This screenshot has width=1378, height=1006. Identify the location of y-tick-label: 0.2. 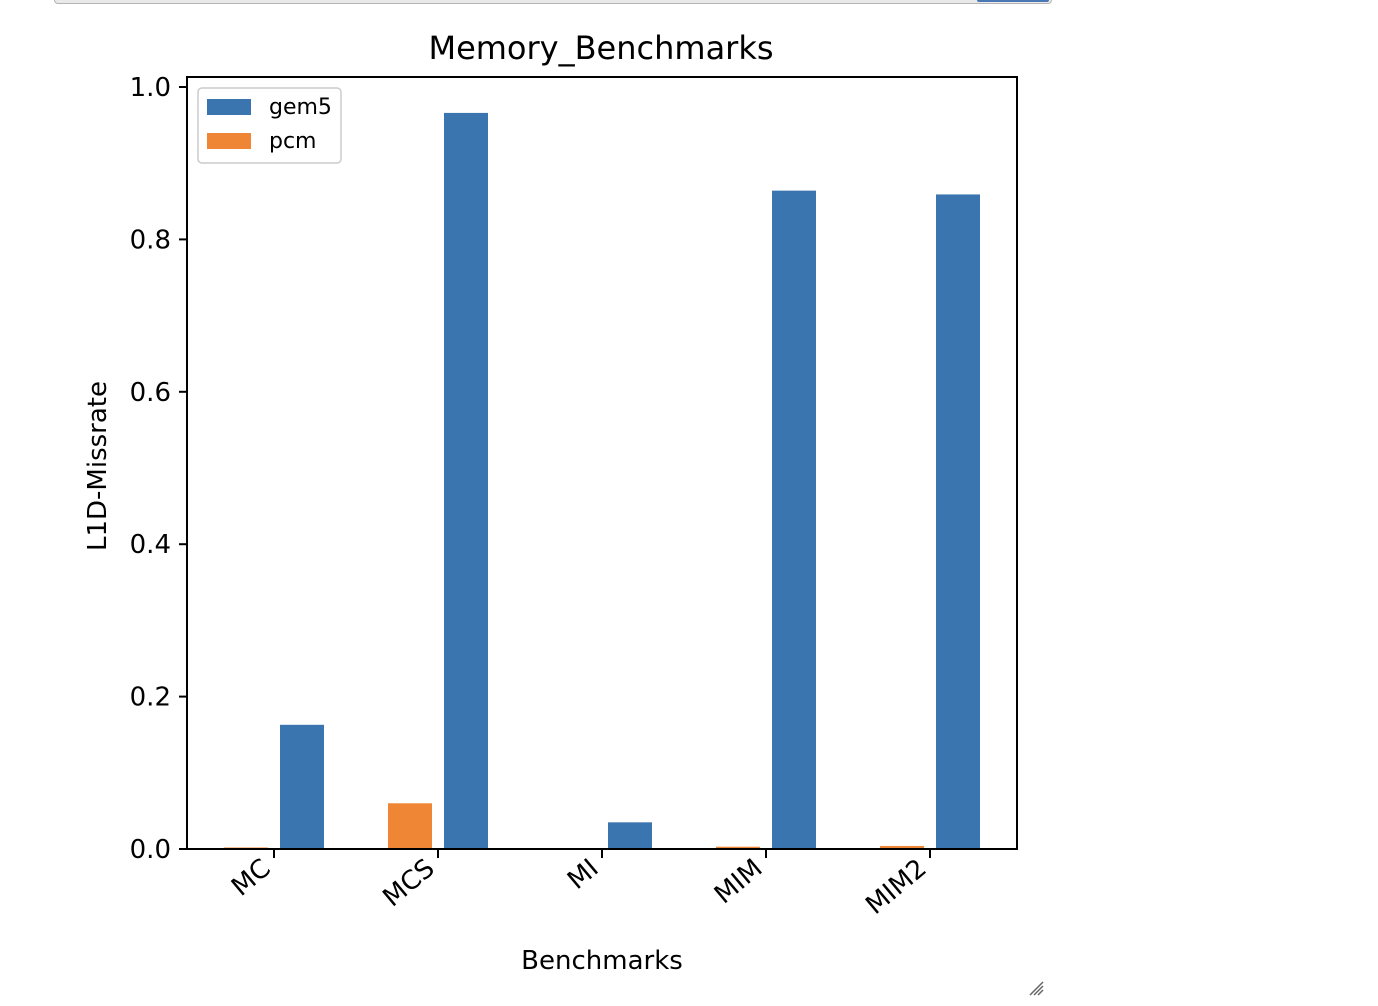
(150, 698).